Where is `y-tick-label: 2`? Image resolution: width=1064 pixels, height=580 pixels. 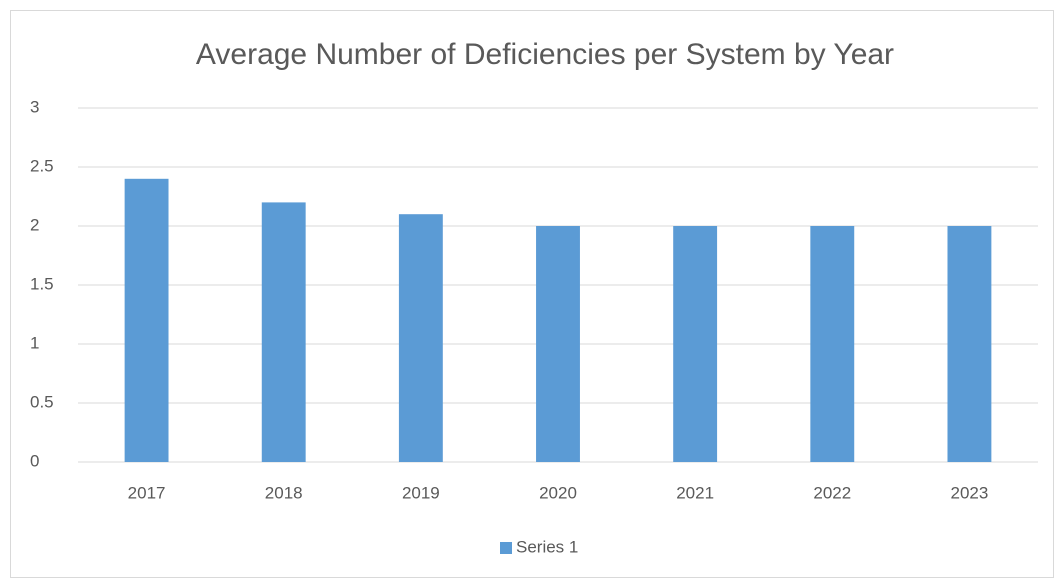 y-tick-label: 2 is located at coordinates (34, 224).